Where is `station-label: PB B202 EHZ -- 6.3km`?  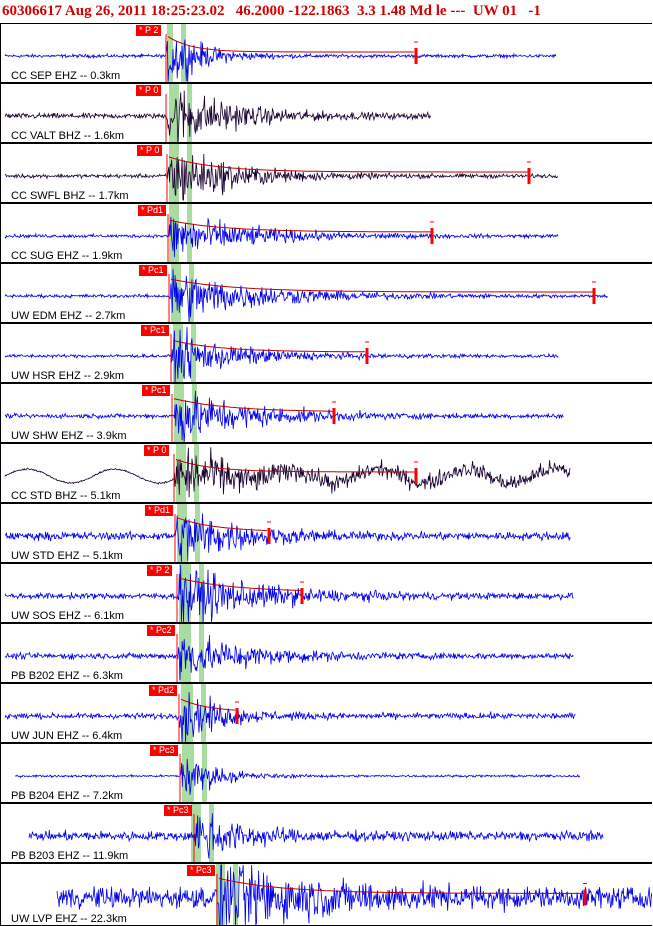 station-label: PB B202 EHZ -- 6.3km is located at coordinates (67, 676).